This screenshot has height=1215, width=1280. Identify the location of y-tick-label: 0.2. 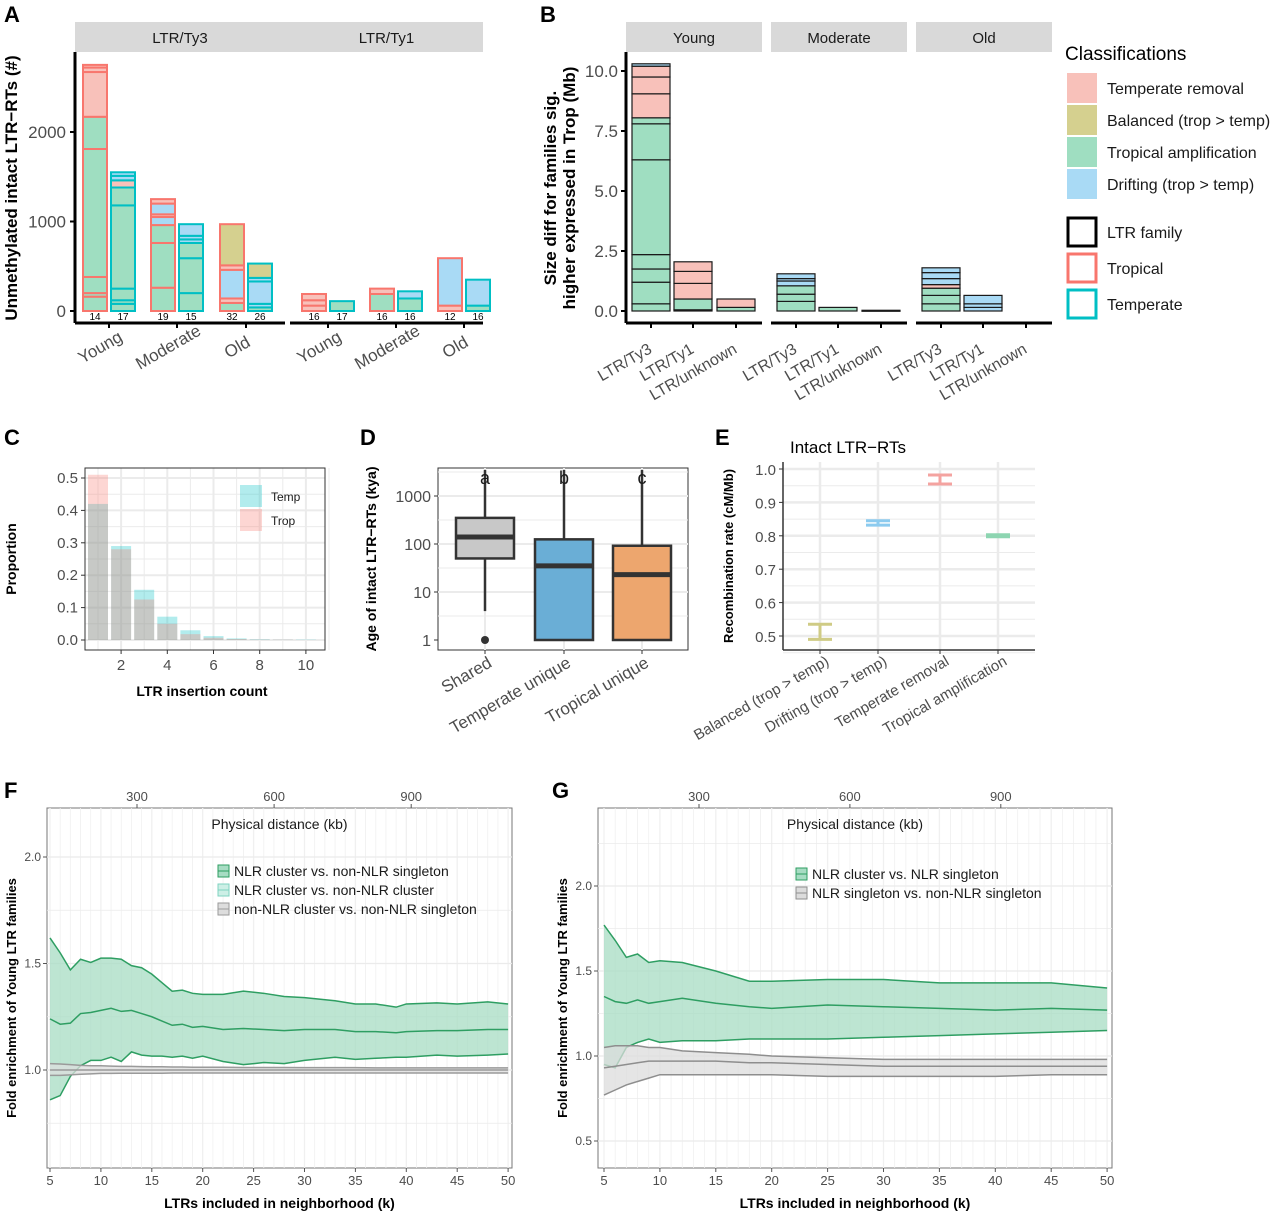
(67, 575).